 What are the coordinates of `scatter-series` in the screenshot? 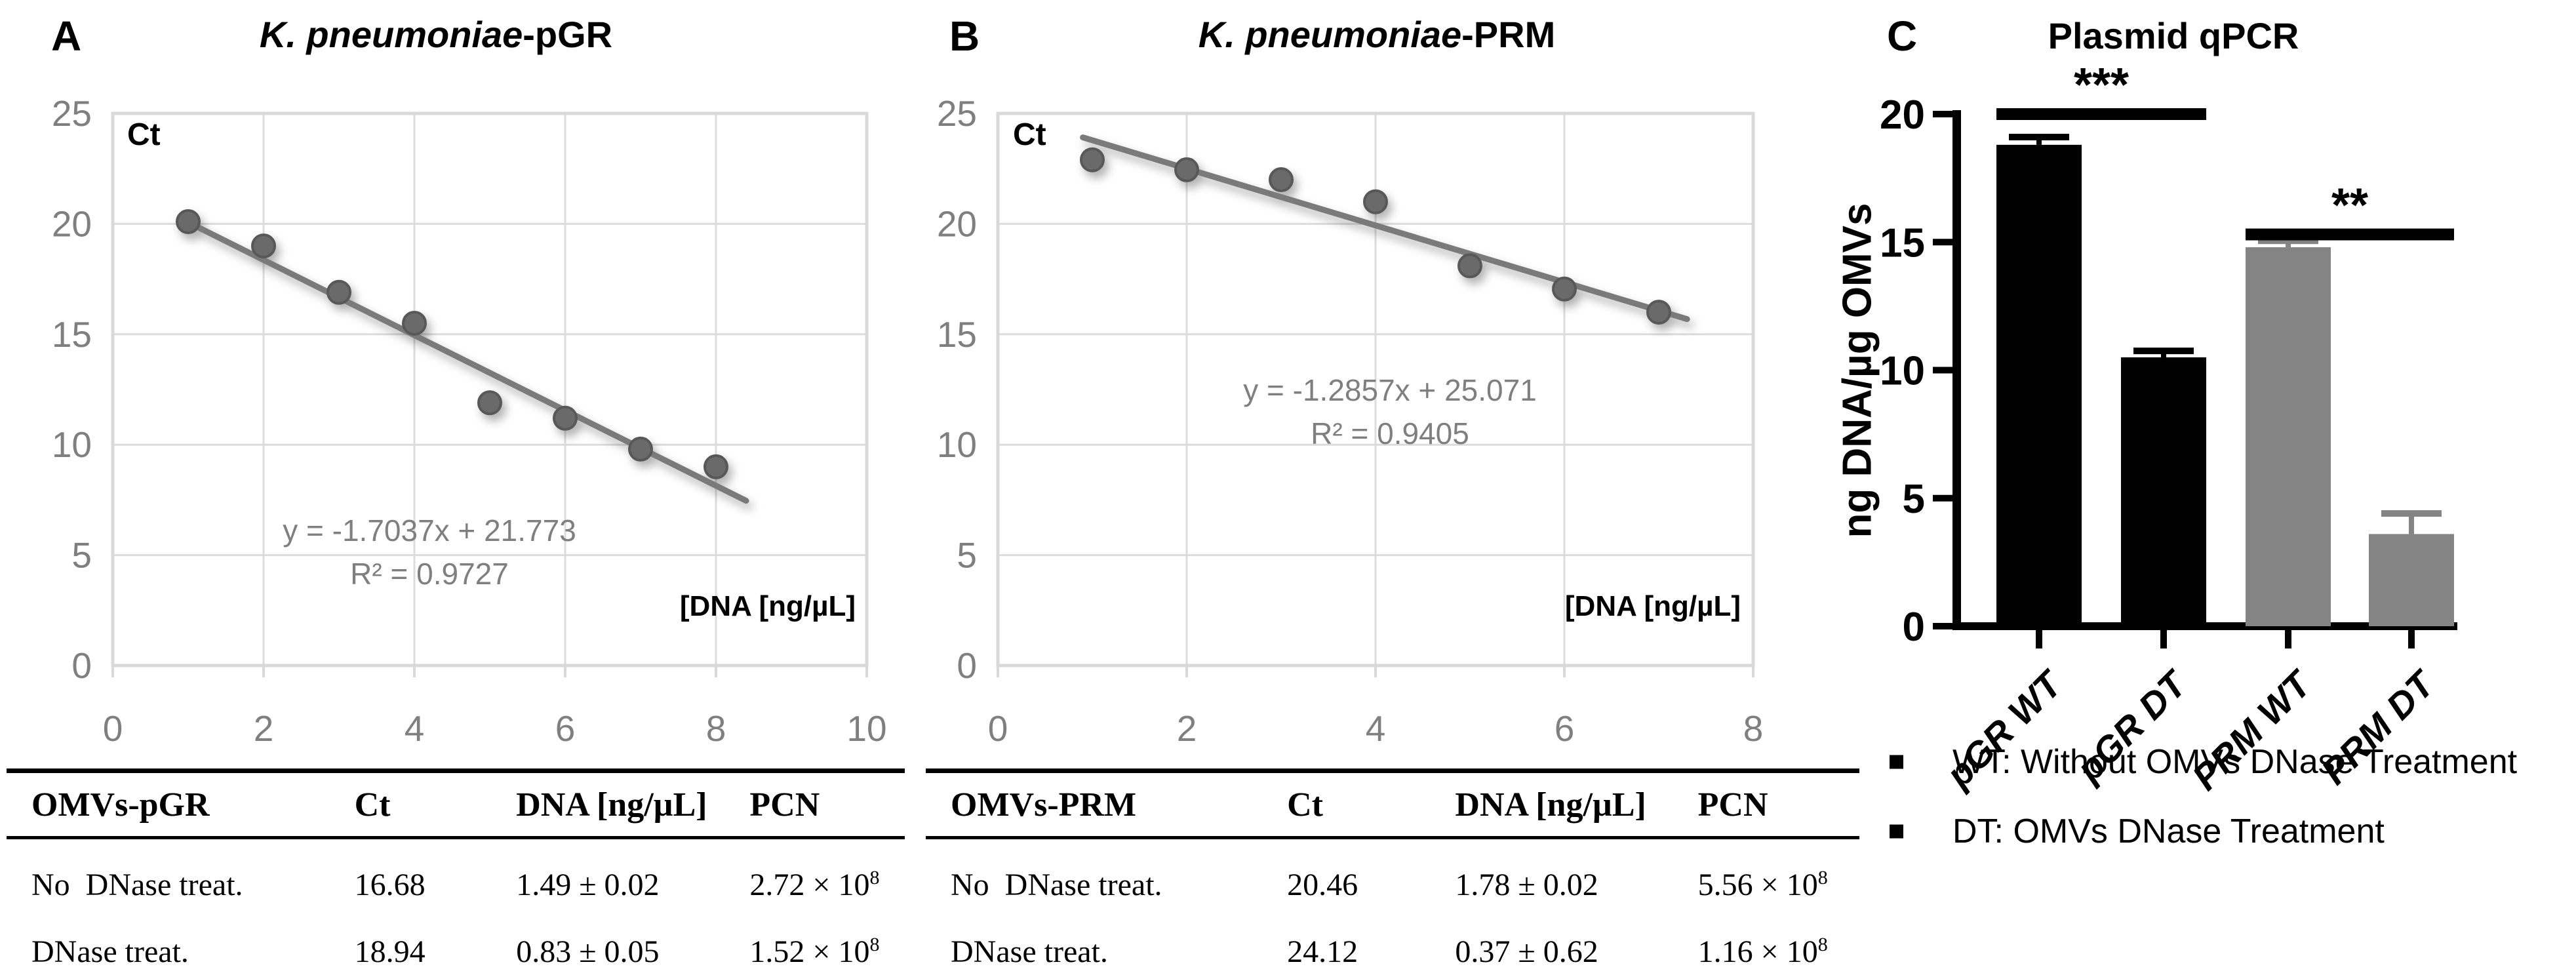 It's located at (1385, 229).